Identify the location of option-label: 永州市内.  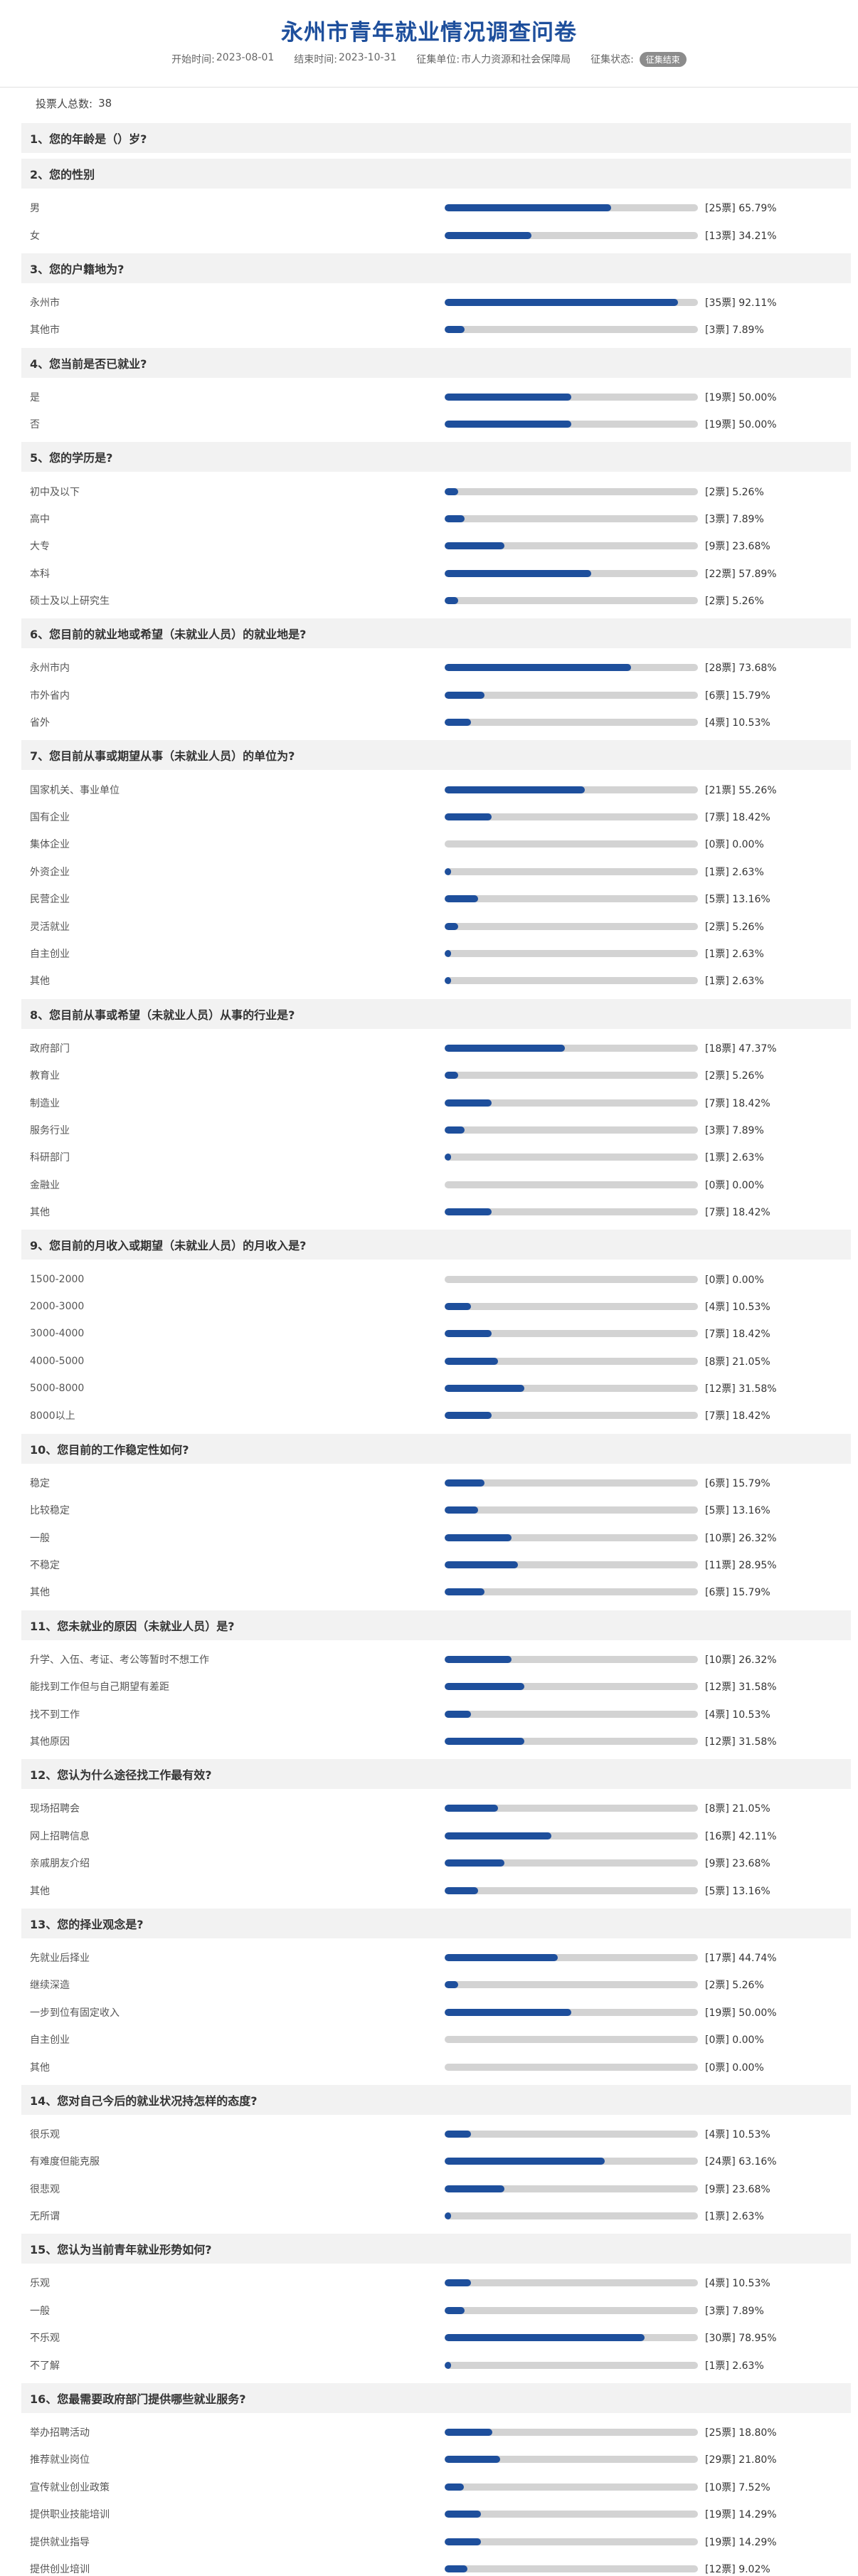
(50, 669).